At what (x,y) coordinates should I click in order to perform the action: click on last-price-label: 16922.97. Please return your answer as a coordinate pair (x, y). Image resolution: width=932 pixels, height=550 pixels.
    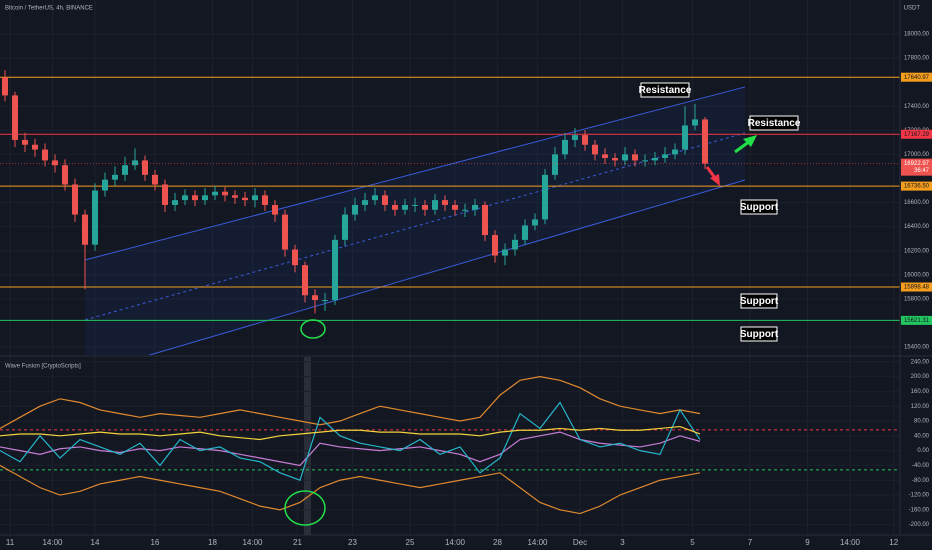
    Looking at the image, I should click on (917, 164).